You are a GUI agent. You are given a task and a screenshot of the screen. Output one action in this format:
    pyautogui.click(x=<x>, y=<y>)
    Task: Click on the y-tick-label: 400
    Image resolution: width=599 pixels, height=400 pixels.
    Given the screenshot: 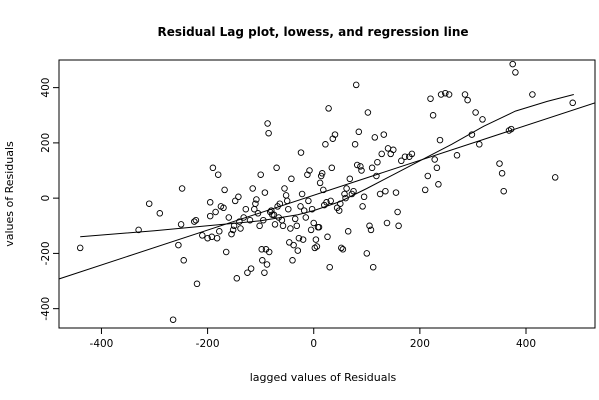 What is the action you would take?
    pyautogui.click(x=46, y=88)
    